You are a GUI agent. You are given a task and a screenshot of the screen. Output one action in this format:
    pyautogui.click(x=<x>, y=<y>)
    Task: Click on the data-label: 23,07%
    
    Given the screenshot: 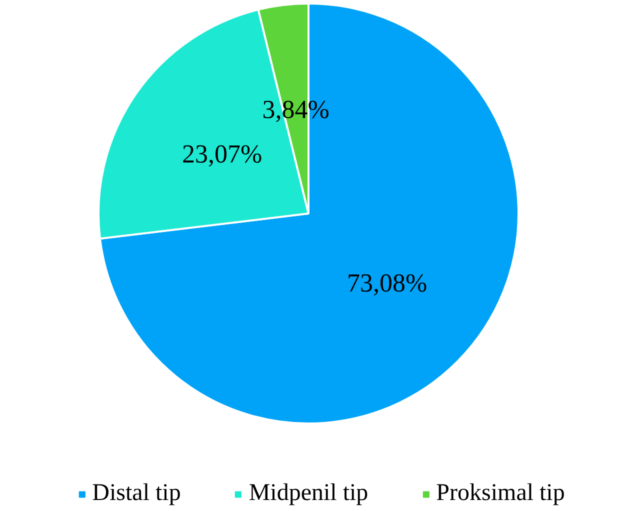 What is the action you would take?
    pyautogui.click(x=222, y=153)
    